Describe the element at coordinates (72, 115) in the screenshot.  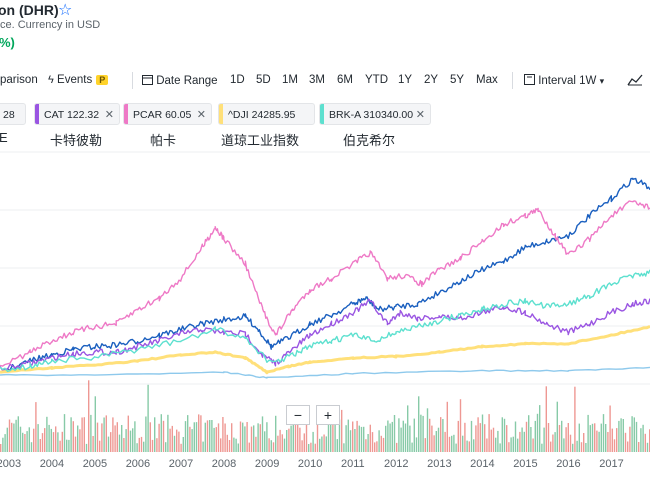
I see `chip-label: CAT 122.32` at that location.